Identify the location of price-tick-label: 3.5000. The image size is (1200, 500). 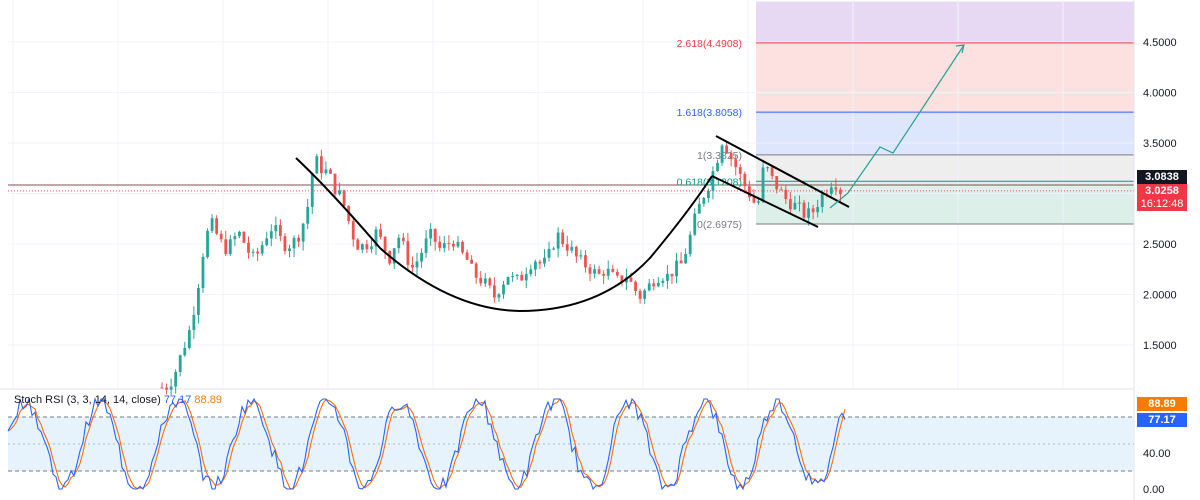
(1160, 144).